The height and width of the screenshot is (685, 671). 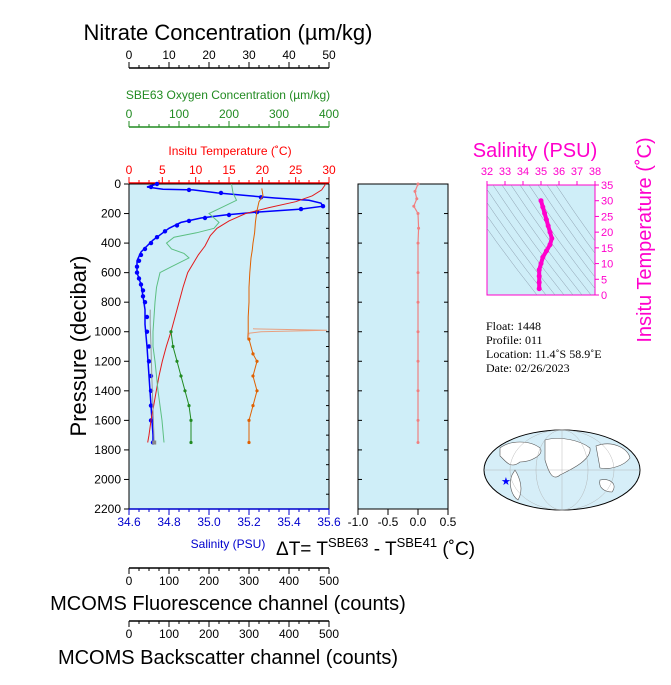 I want to click on ts-x-tick-label: 37, so click(x=577, y=172).